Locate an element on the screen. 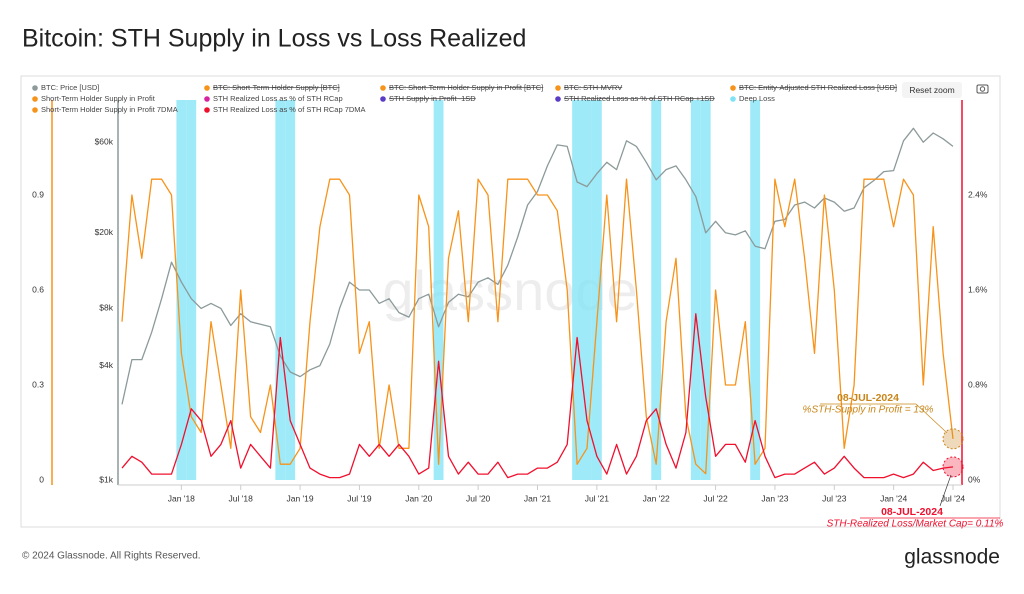  legend-label: BTC: Price [USD] is located at coordinates (70, 87).